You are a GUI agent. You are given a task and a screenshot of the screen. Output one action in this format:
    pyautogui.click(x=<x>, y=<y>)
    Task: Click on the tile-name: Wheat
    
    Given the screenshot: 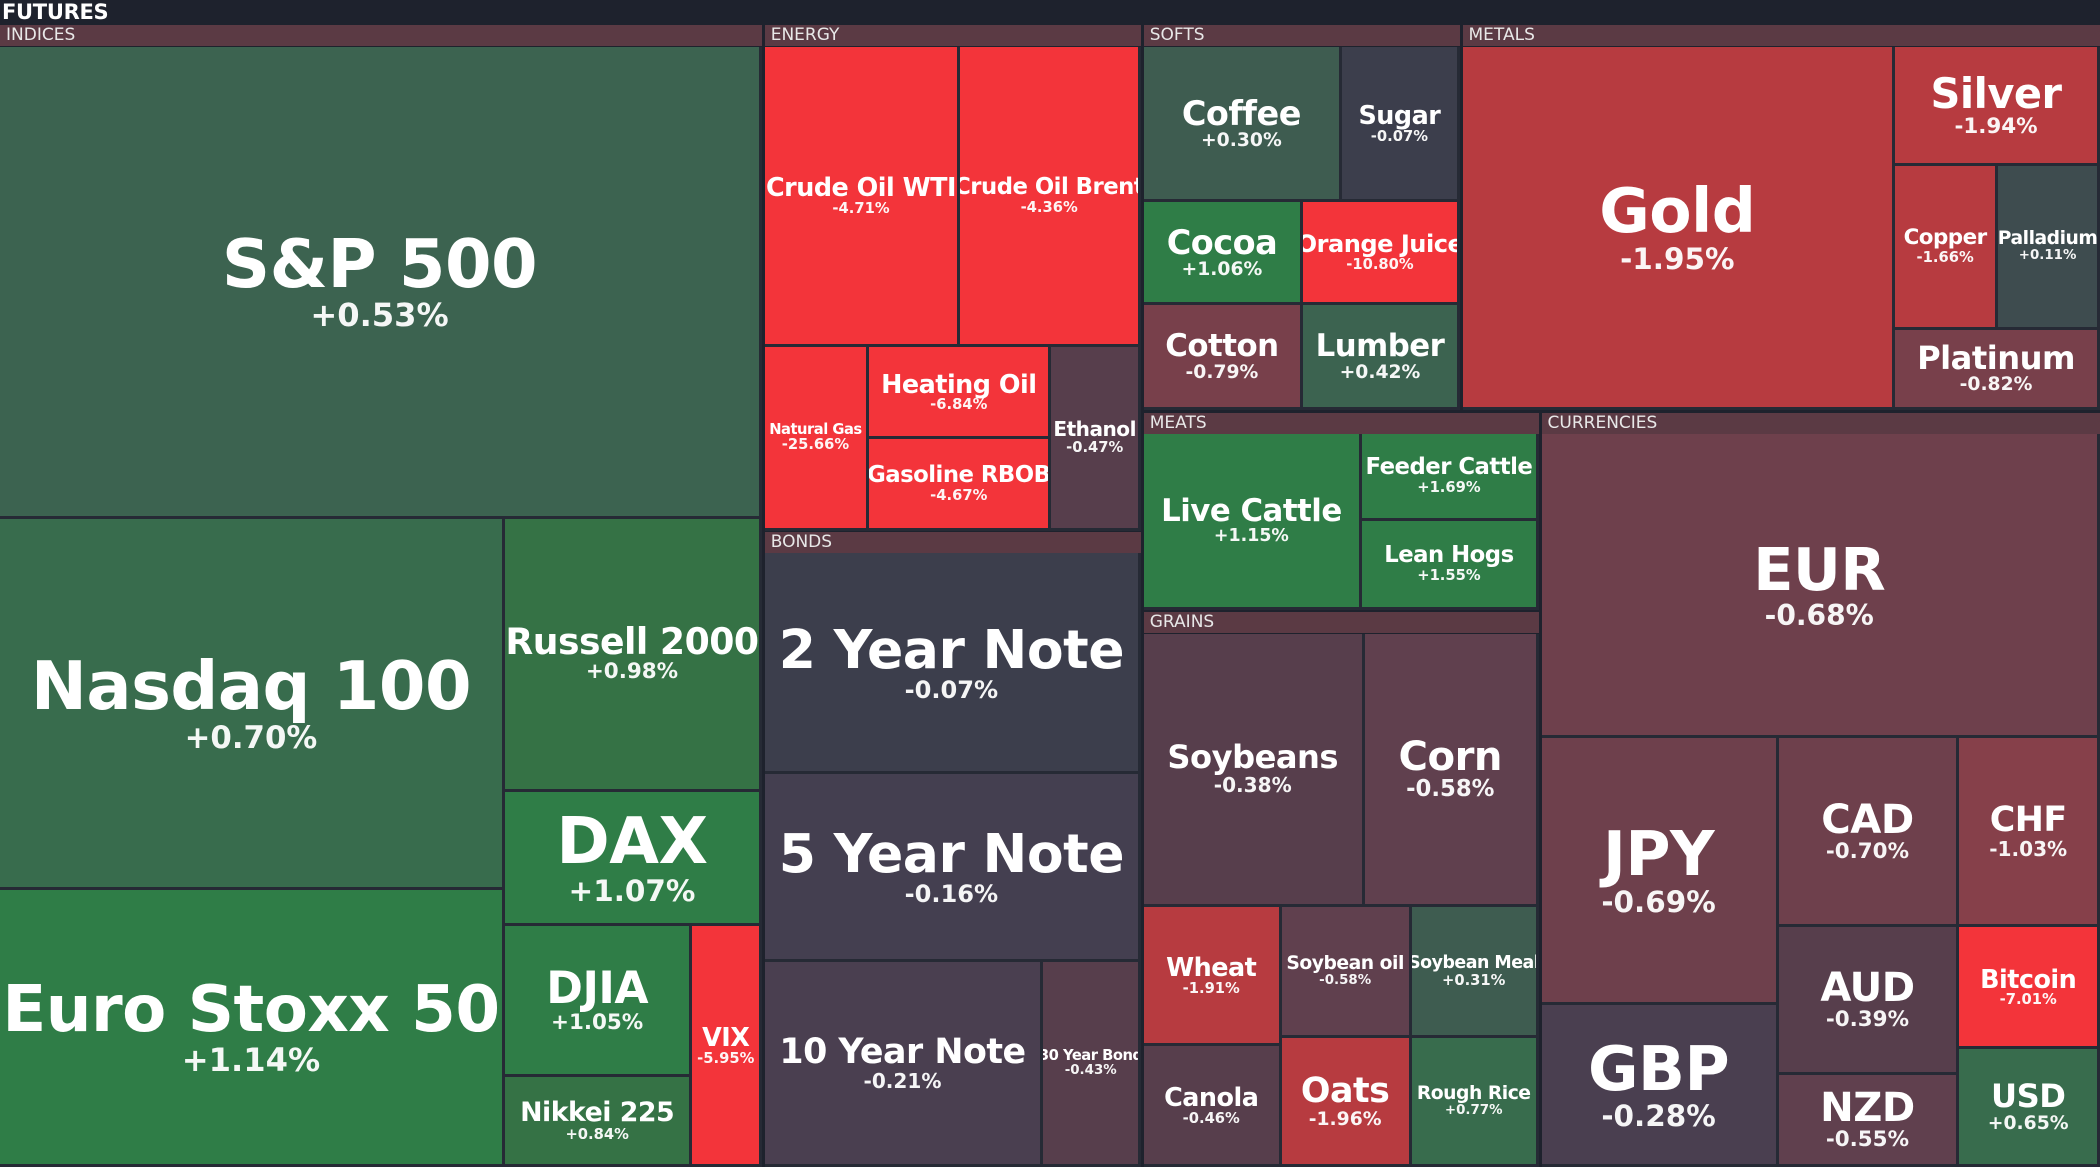 What is the action you would take?
    pyautogui.click(x=1211, y=967)
    